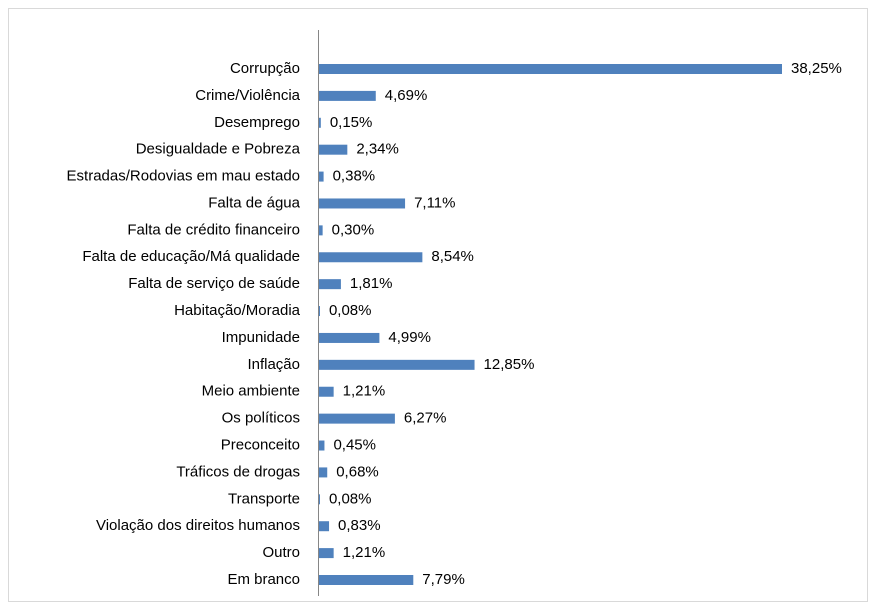 The width and height of the screenshot is (875, 615). Describe the element at coordinates (254, 202) in the screenshot. I see `category-label: Falta de água` at that location.